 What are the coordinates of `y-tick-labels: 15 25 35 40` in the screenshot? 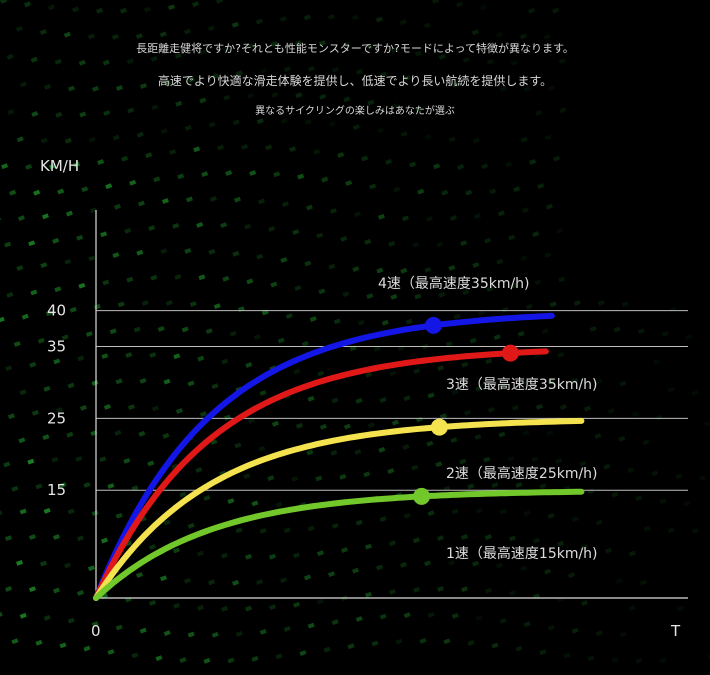 It's located at (56, 401).